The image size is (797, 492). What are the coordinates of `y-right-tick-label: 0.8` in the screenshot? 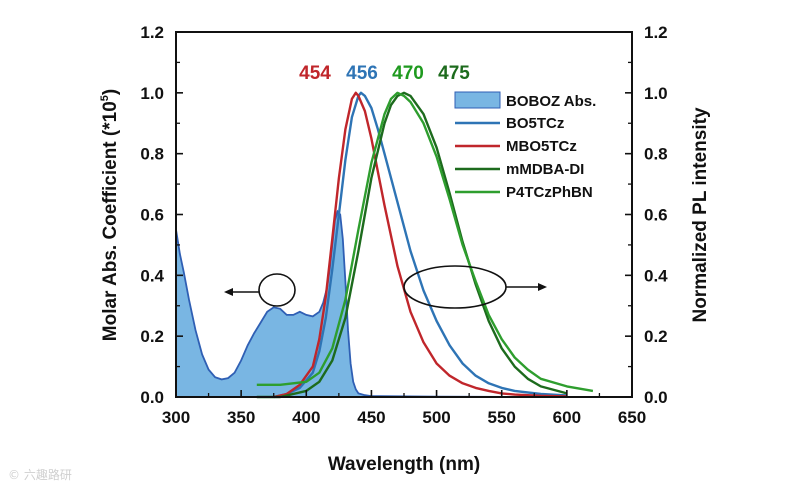 It's located at (656, 154).